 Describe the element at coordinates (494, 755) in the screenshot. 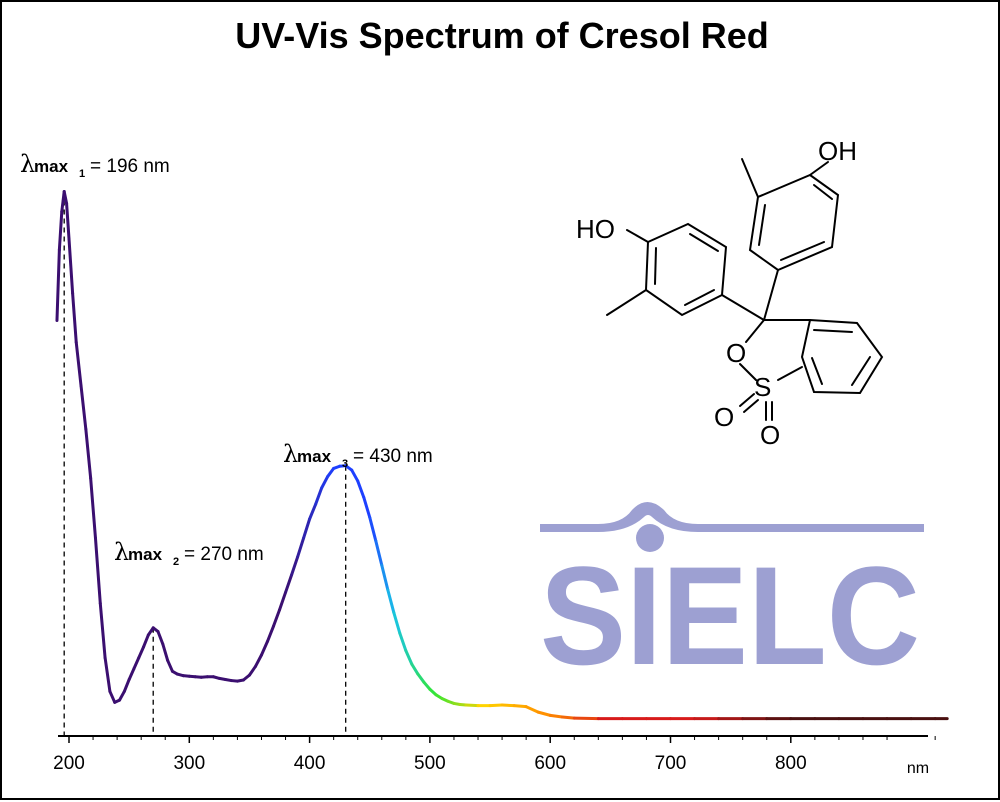

I see `x-axis-ticks: 200 300 400 500 600 700 800` at that location.